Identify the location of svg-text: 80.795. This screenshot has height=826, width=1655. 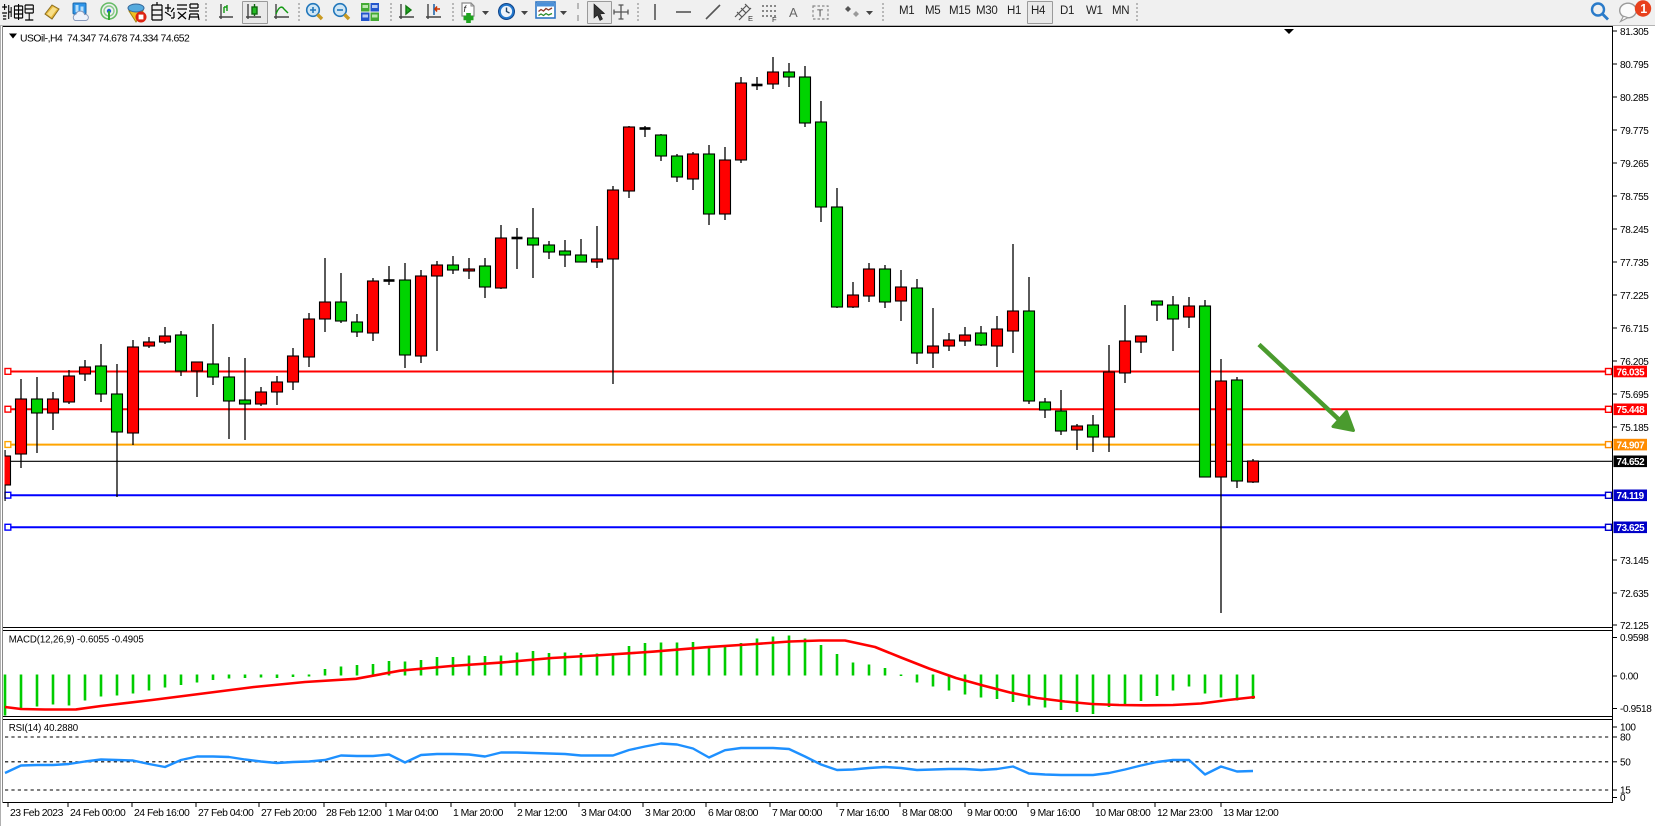
(1634, 65).